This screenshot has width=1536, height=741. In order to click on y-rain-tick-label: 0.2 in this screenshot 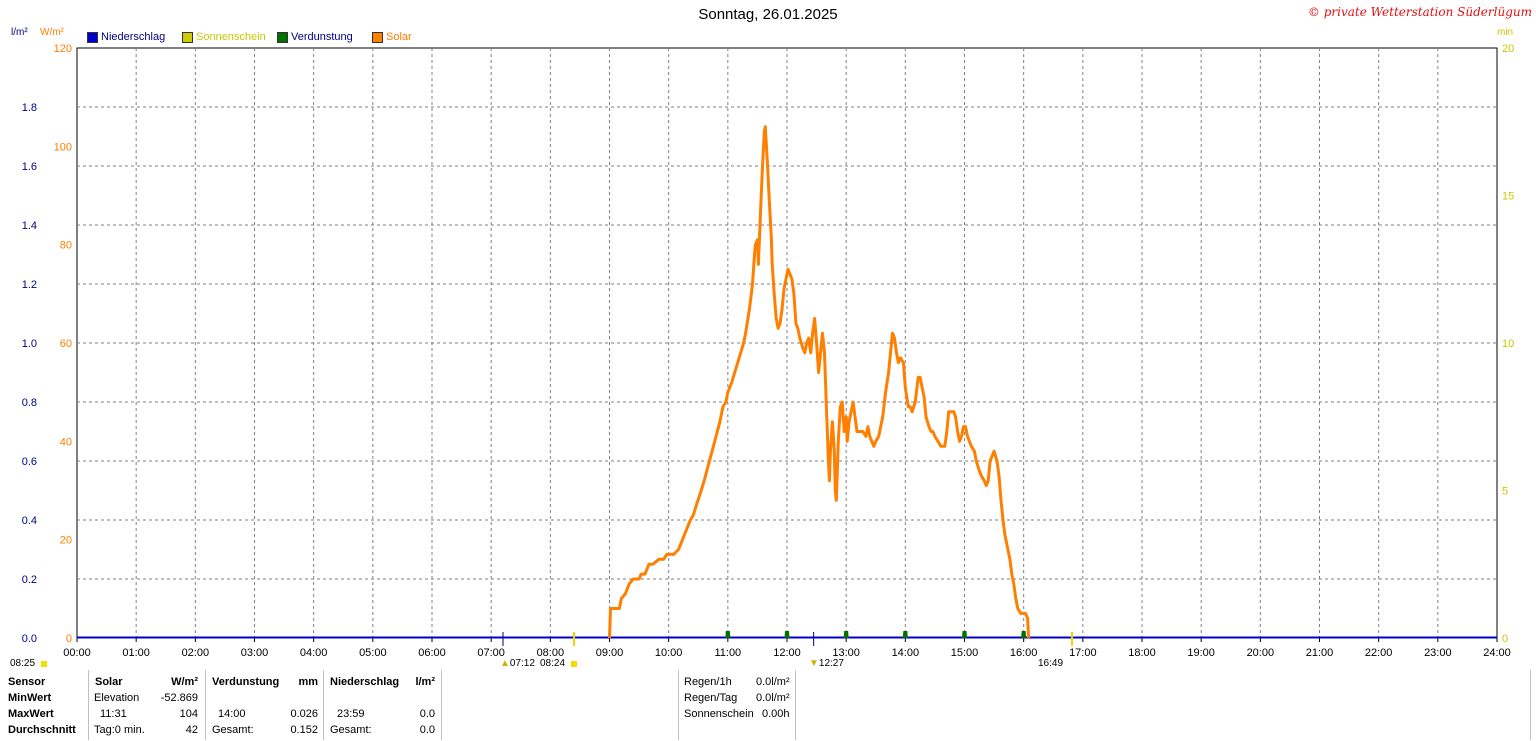, I will do `click(29, 580)`.